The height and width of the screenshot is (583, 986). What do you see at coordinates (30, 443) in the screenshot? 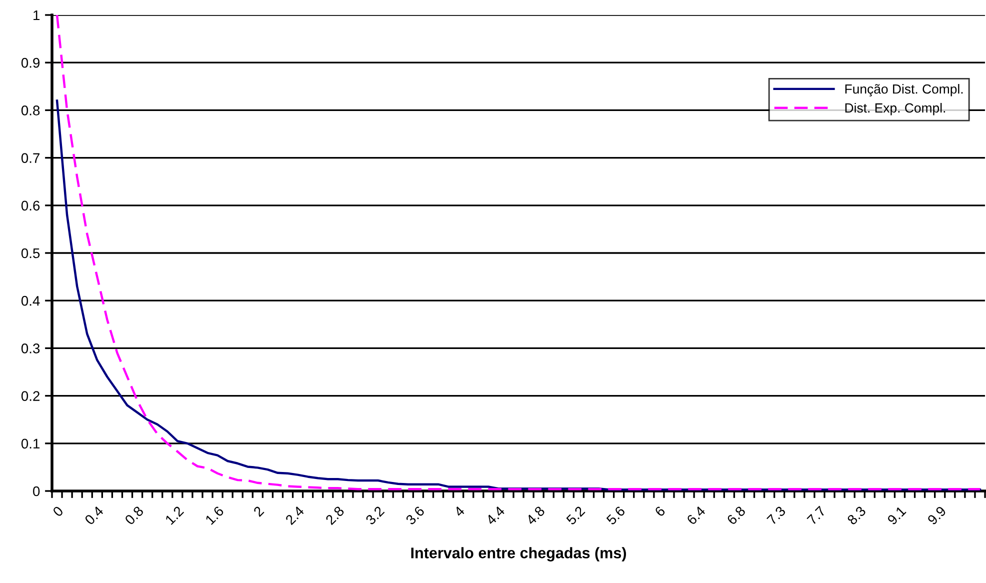
I see `y-tick-label: 0.1` at bounding box center [30, 443].